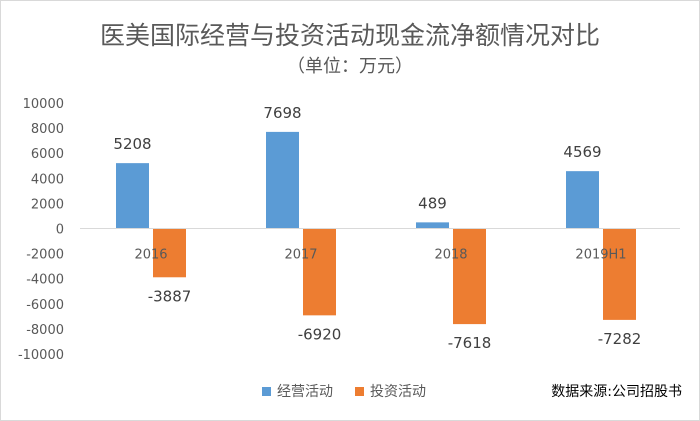  Describe the element at coordinates (45, 330) in the screenshot. I see `y-tick-label: -8000` at that location.